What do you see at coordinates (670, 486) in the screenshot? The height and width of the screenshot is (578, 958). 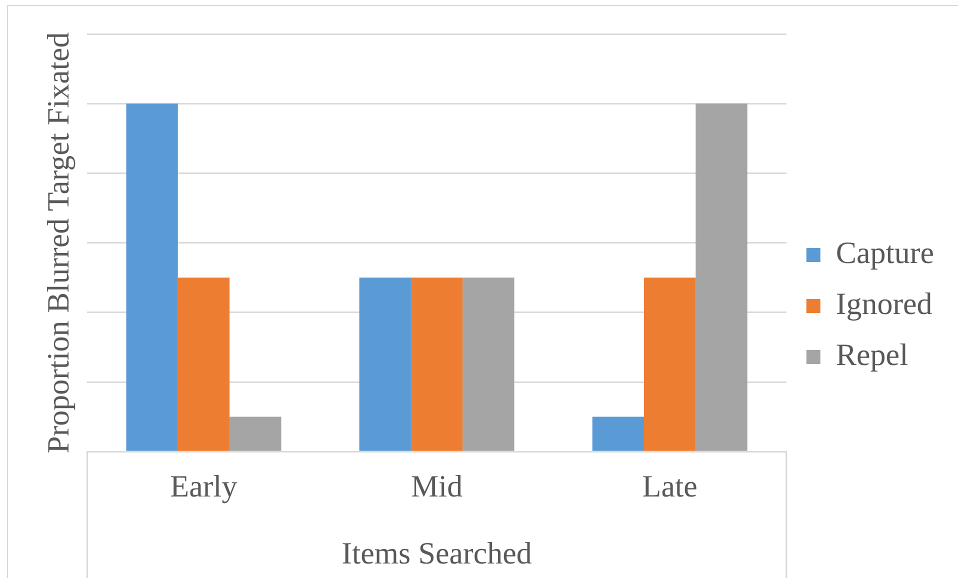 I see `x-tick-label: Late` at bounding box center [670, 486].